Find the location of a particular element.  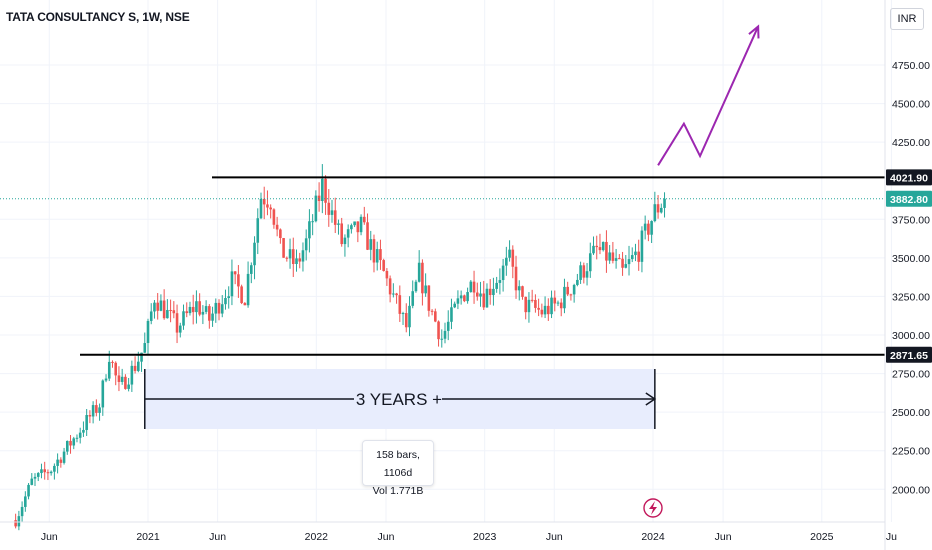

projection-arrow is located at coordinates (708, 96).